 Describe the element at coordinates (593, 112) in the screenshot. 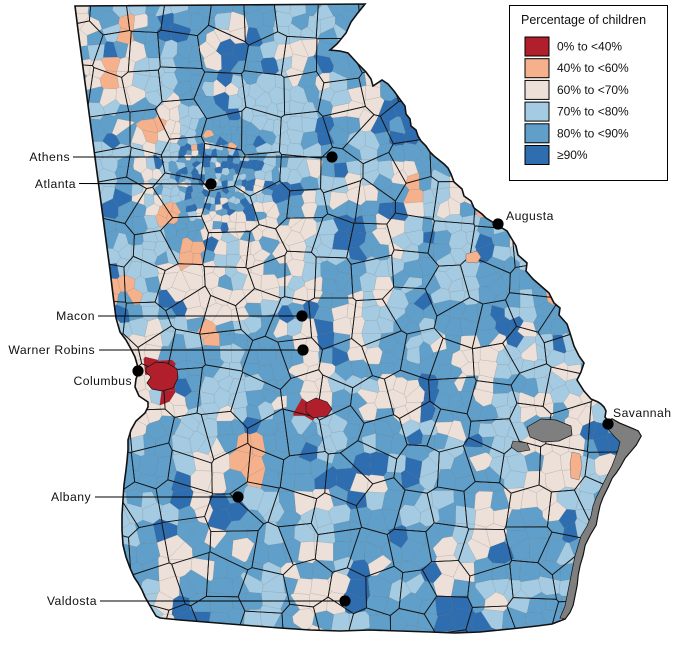

I see `svg-text: 70% to <80%` at that location.